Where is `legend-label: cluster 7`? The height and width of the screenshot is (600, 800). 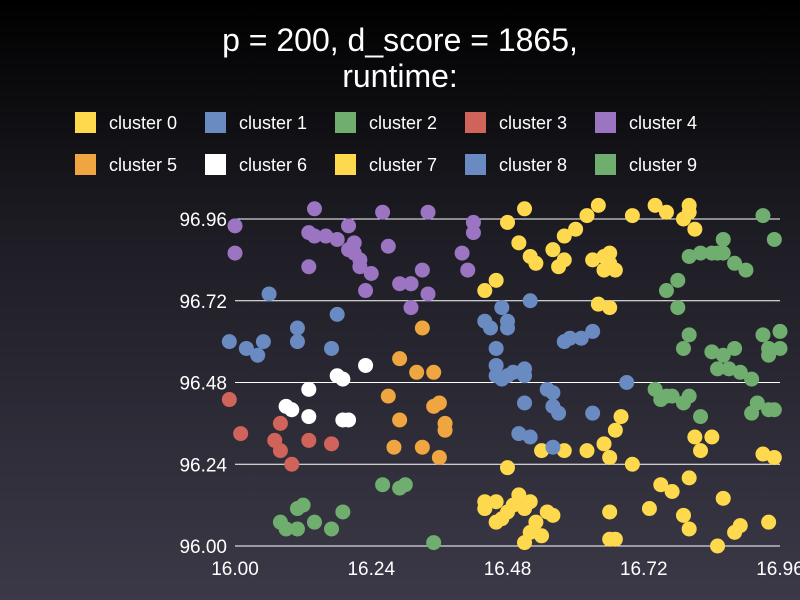 legend-label: cluster 7 is located at coordinates (403, 165).